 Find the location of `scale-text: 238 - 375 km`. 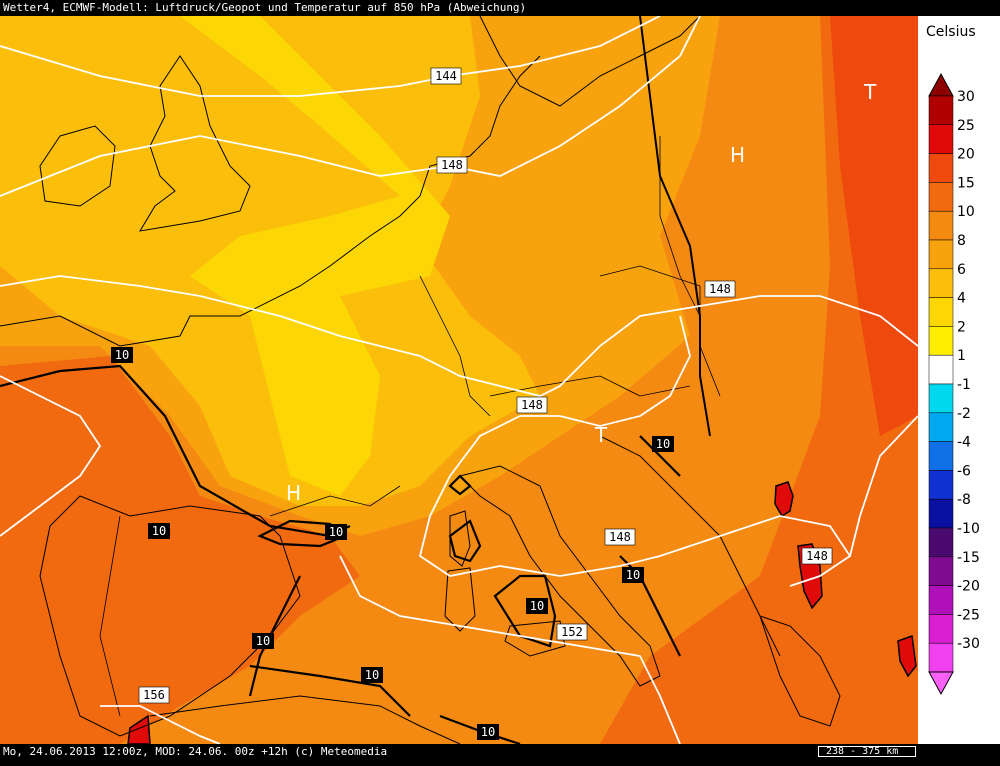

scale-text: 238 - 375 km is located at coordinates (862, 751).